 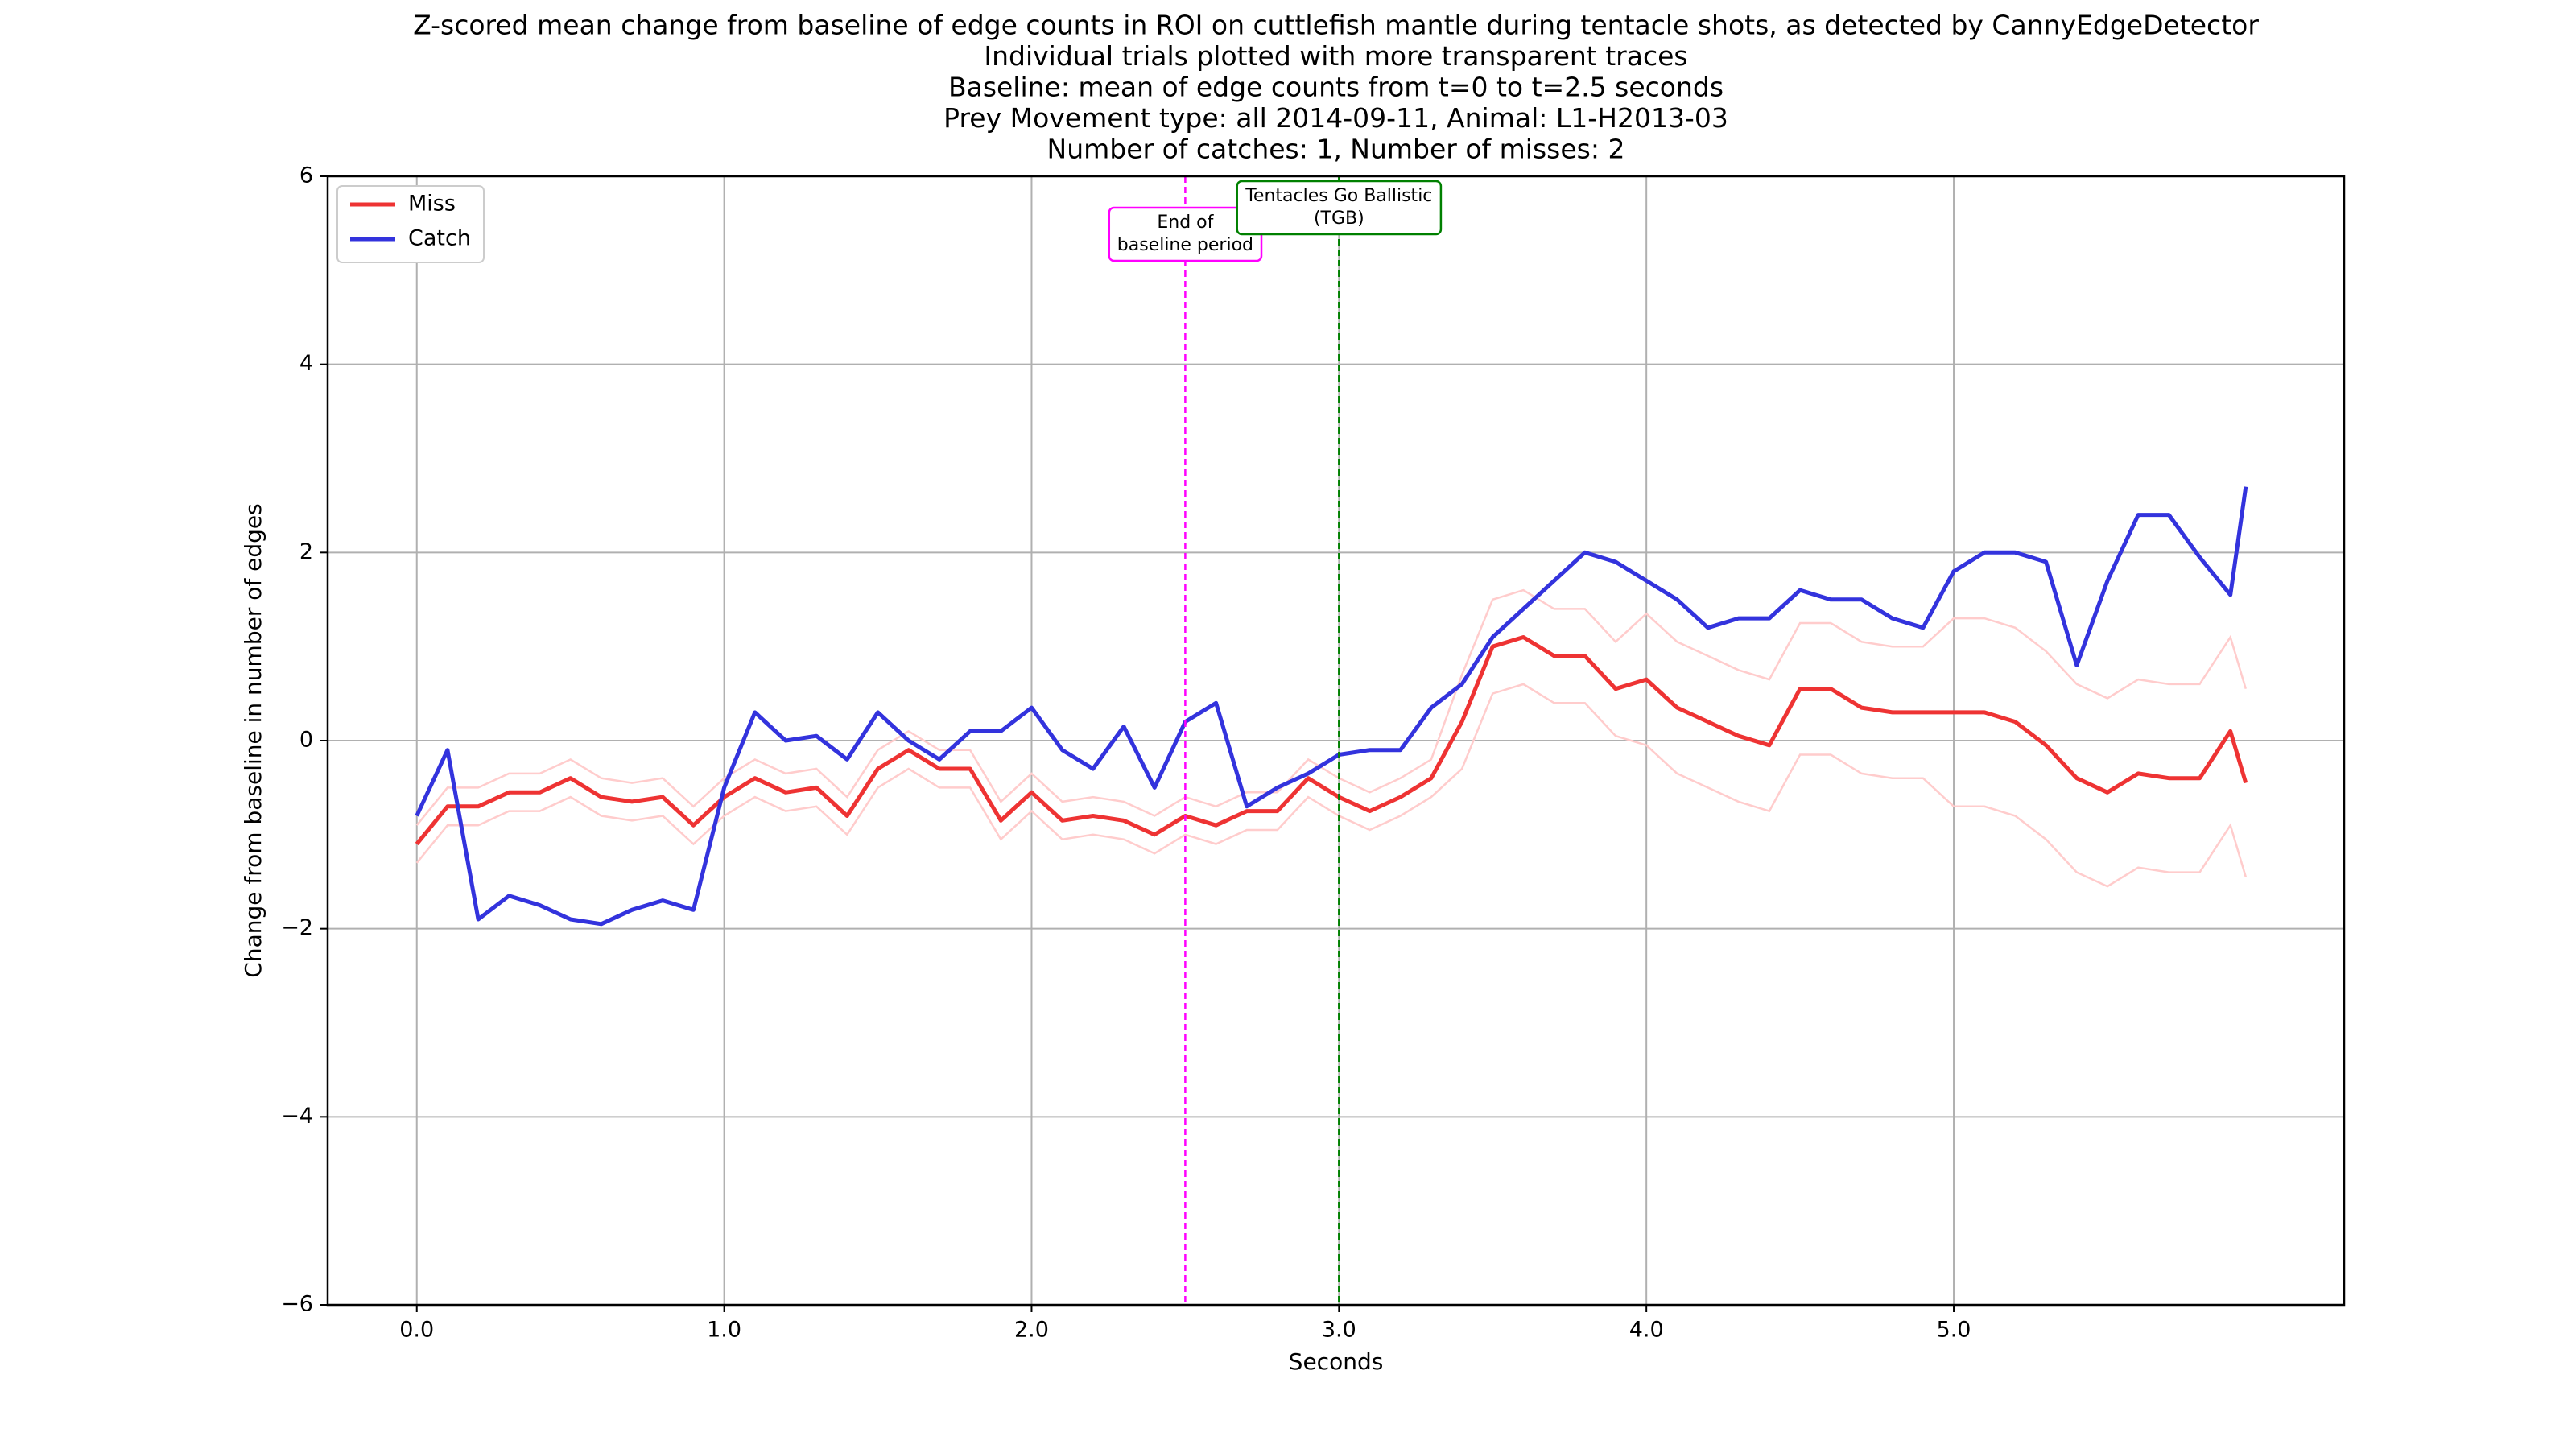 I want to click on y-axis-label: Change from baseline in number of edges, so click(x=253, y=740).